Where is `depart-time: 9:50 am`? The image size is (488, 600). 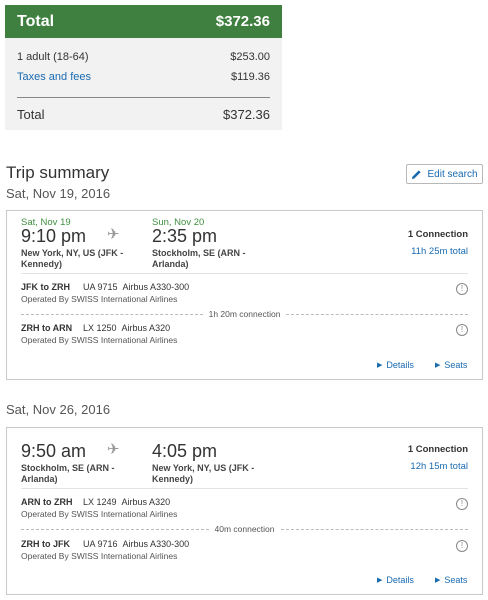
depart-time: 9:50 am is located at coordinates (54, 451).